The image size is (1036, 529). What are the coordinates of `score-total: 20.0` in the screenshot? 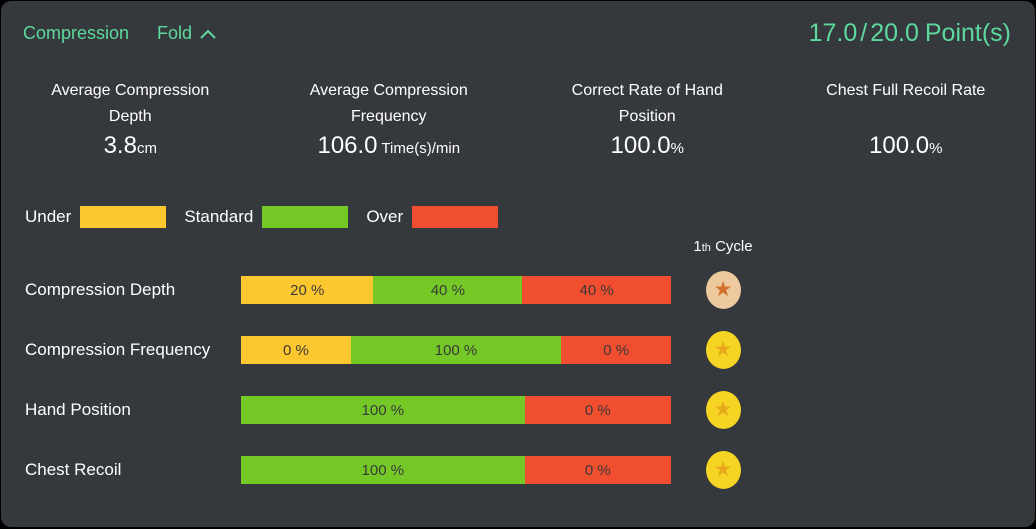 It's located at (894, 33).